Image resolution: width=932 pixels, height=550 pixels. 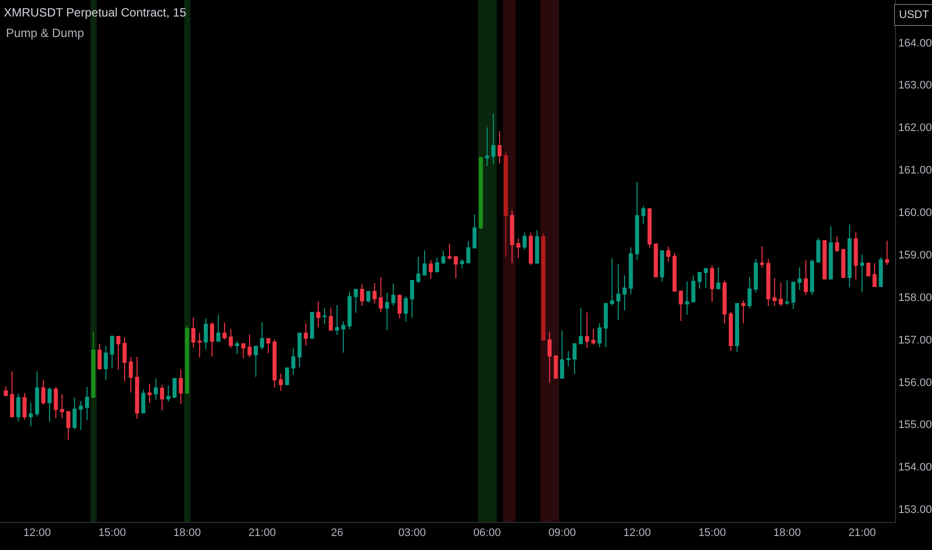 I want to click on x-tick-label: 06:00, so click(x=487, y=533).